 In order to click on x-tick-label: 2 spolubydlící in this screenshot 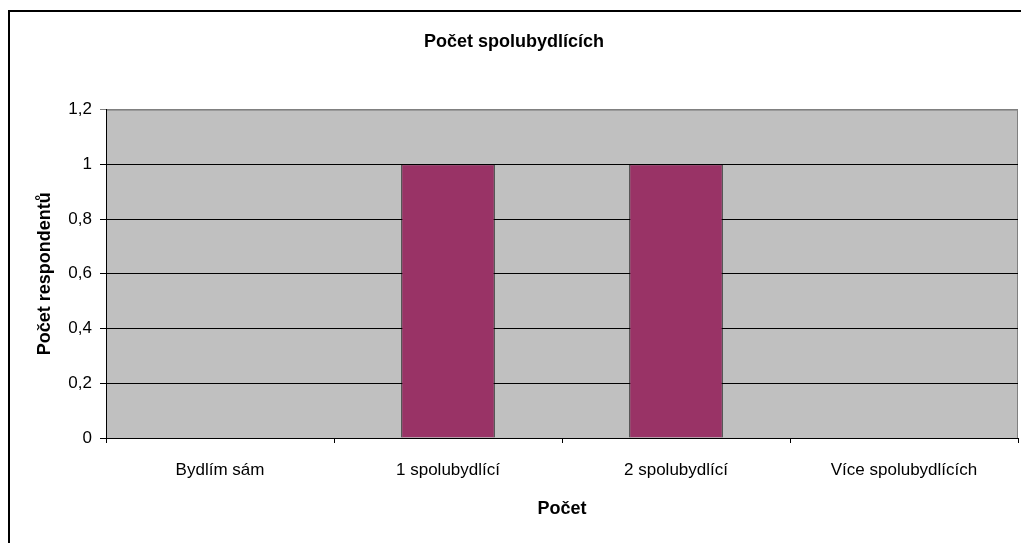, I will do `click(676, 469)`.